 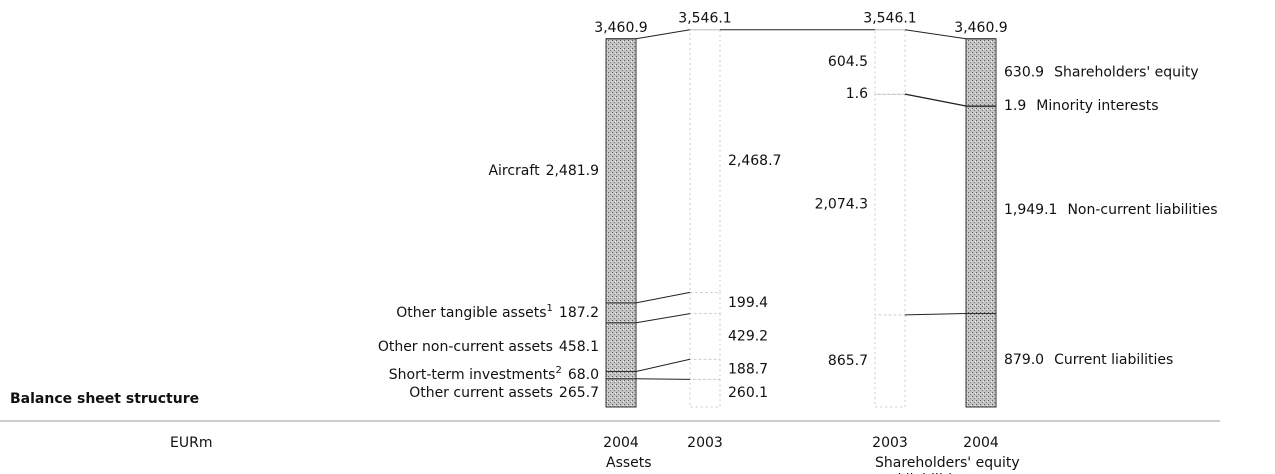 What do you see at coordinates (1126, 72) in the screenshot?
I see `series-label: Shareholders' equity` at bounding box center [1126, 72].